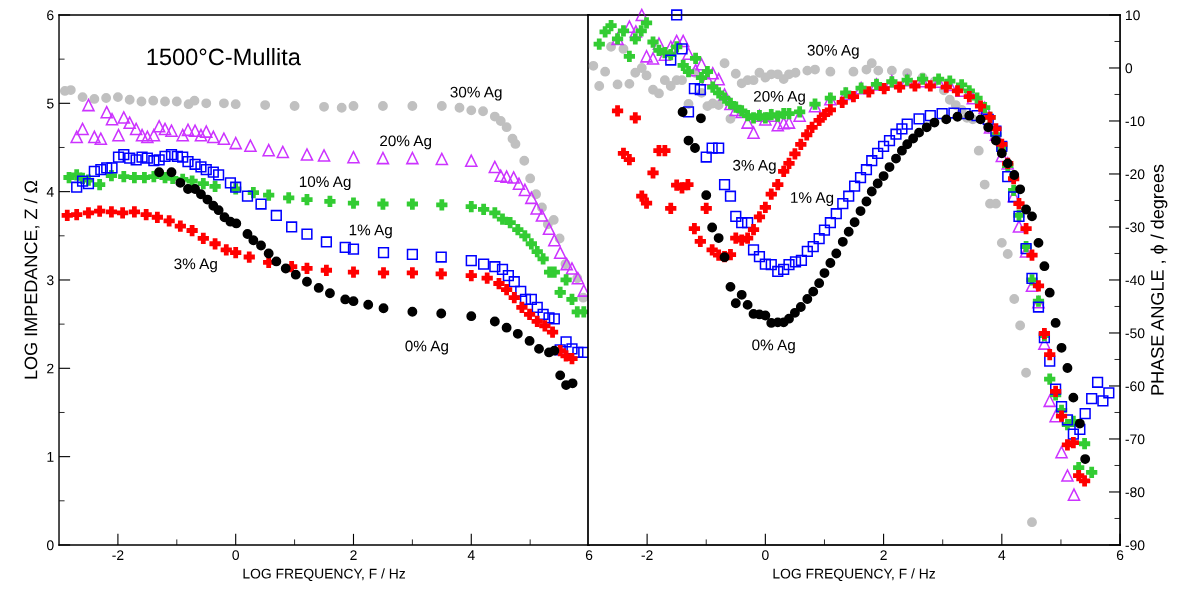 Image resolution: width=1185 pixels, height=599 pixels. What do you see at coordinates (1135, 333) in the screenshot?
I see `y2-tick-label: -50` at bounding box center [1135, 333].